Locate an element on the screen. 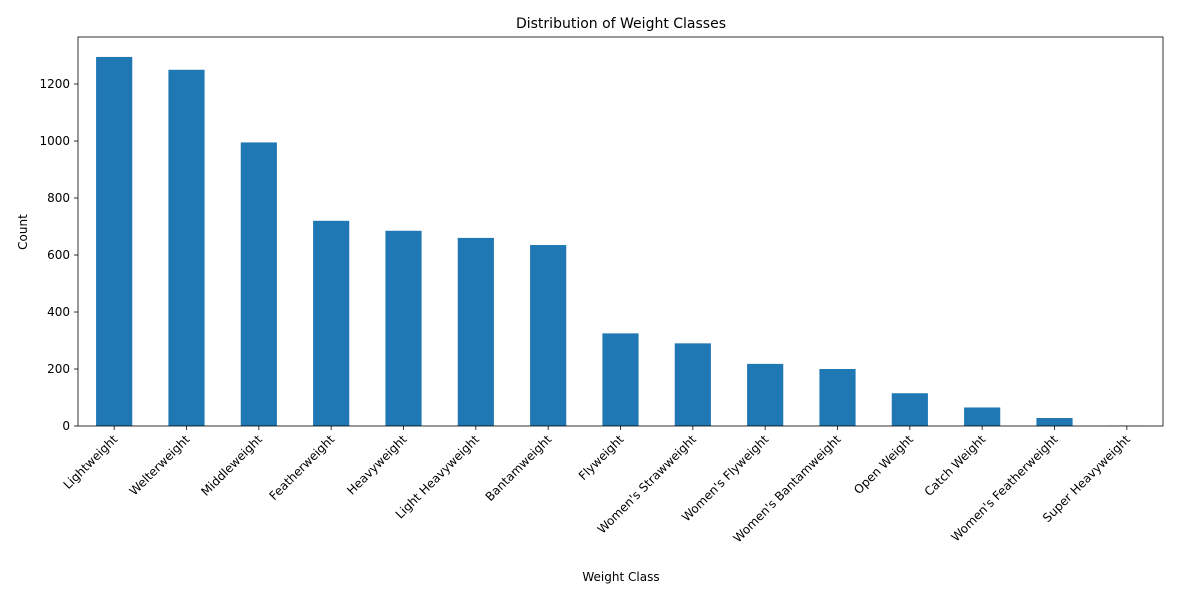  y-tick-label: 1000 is located at coordinates (54, 141).